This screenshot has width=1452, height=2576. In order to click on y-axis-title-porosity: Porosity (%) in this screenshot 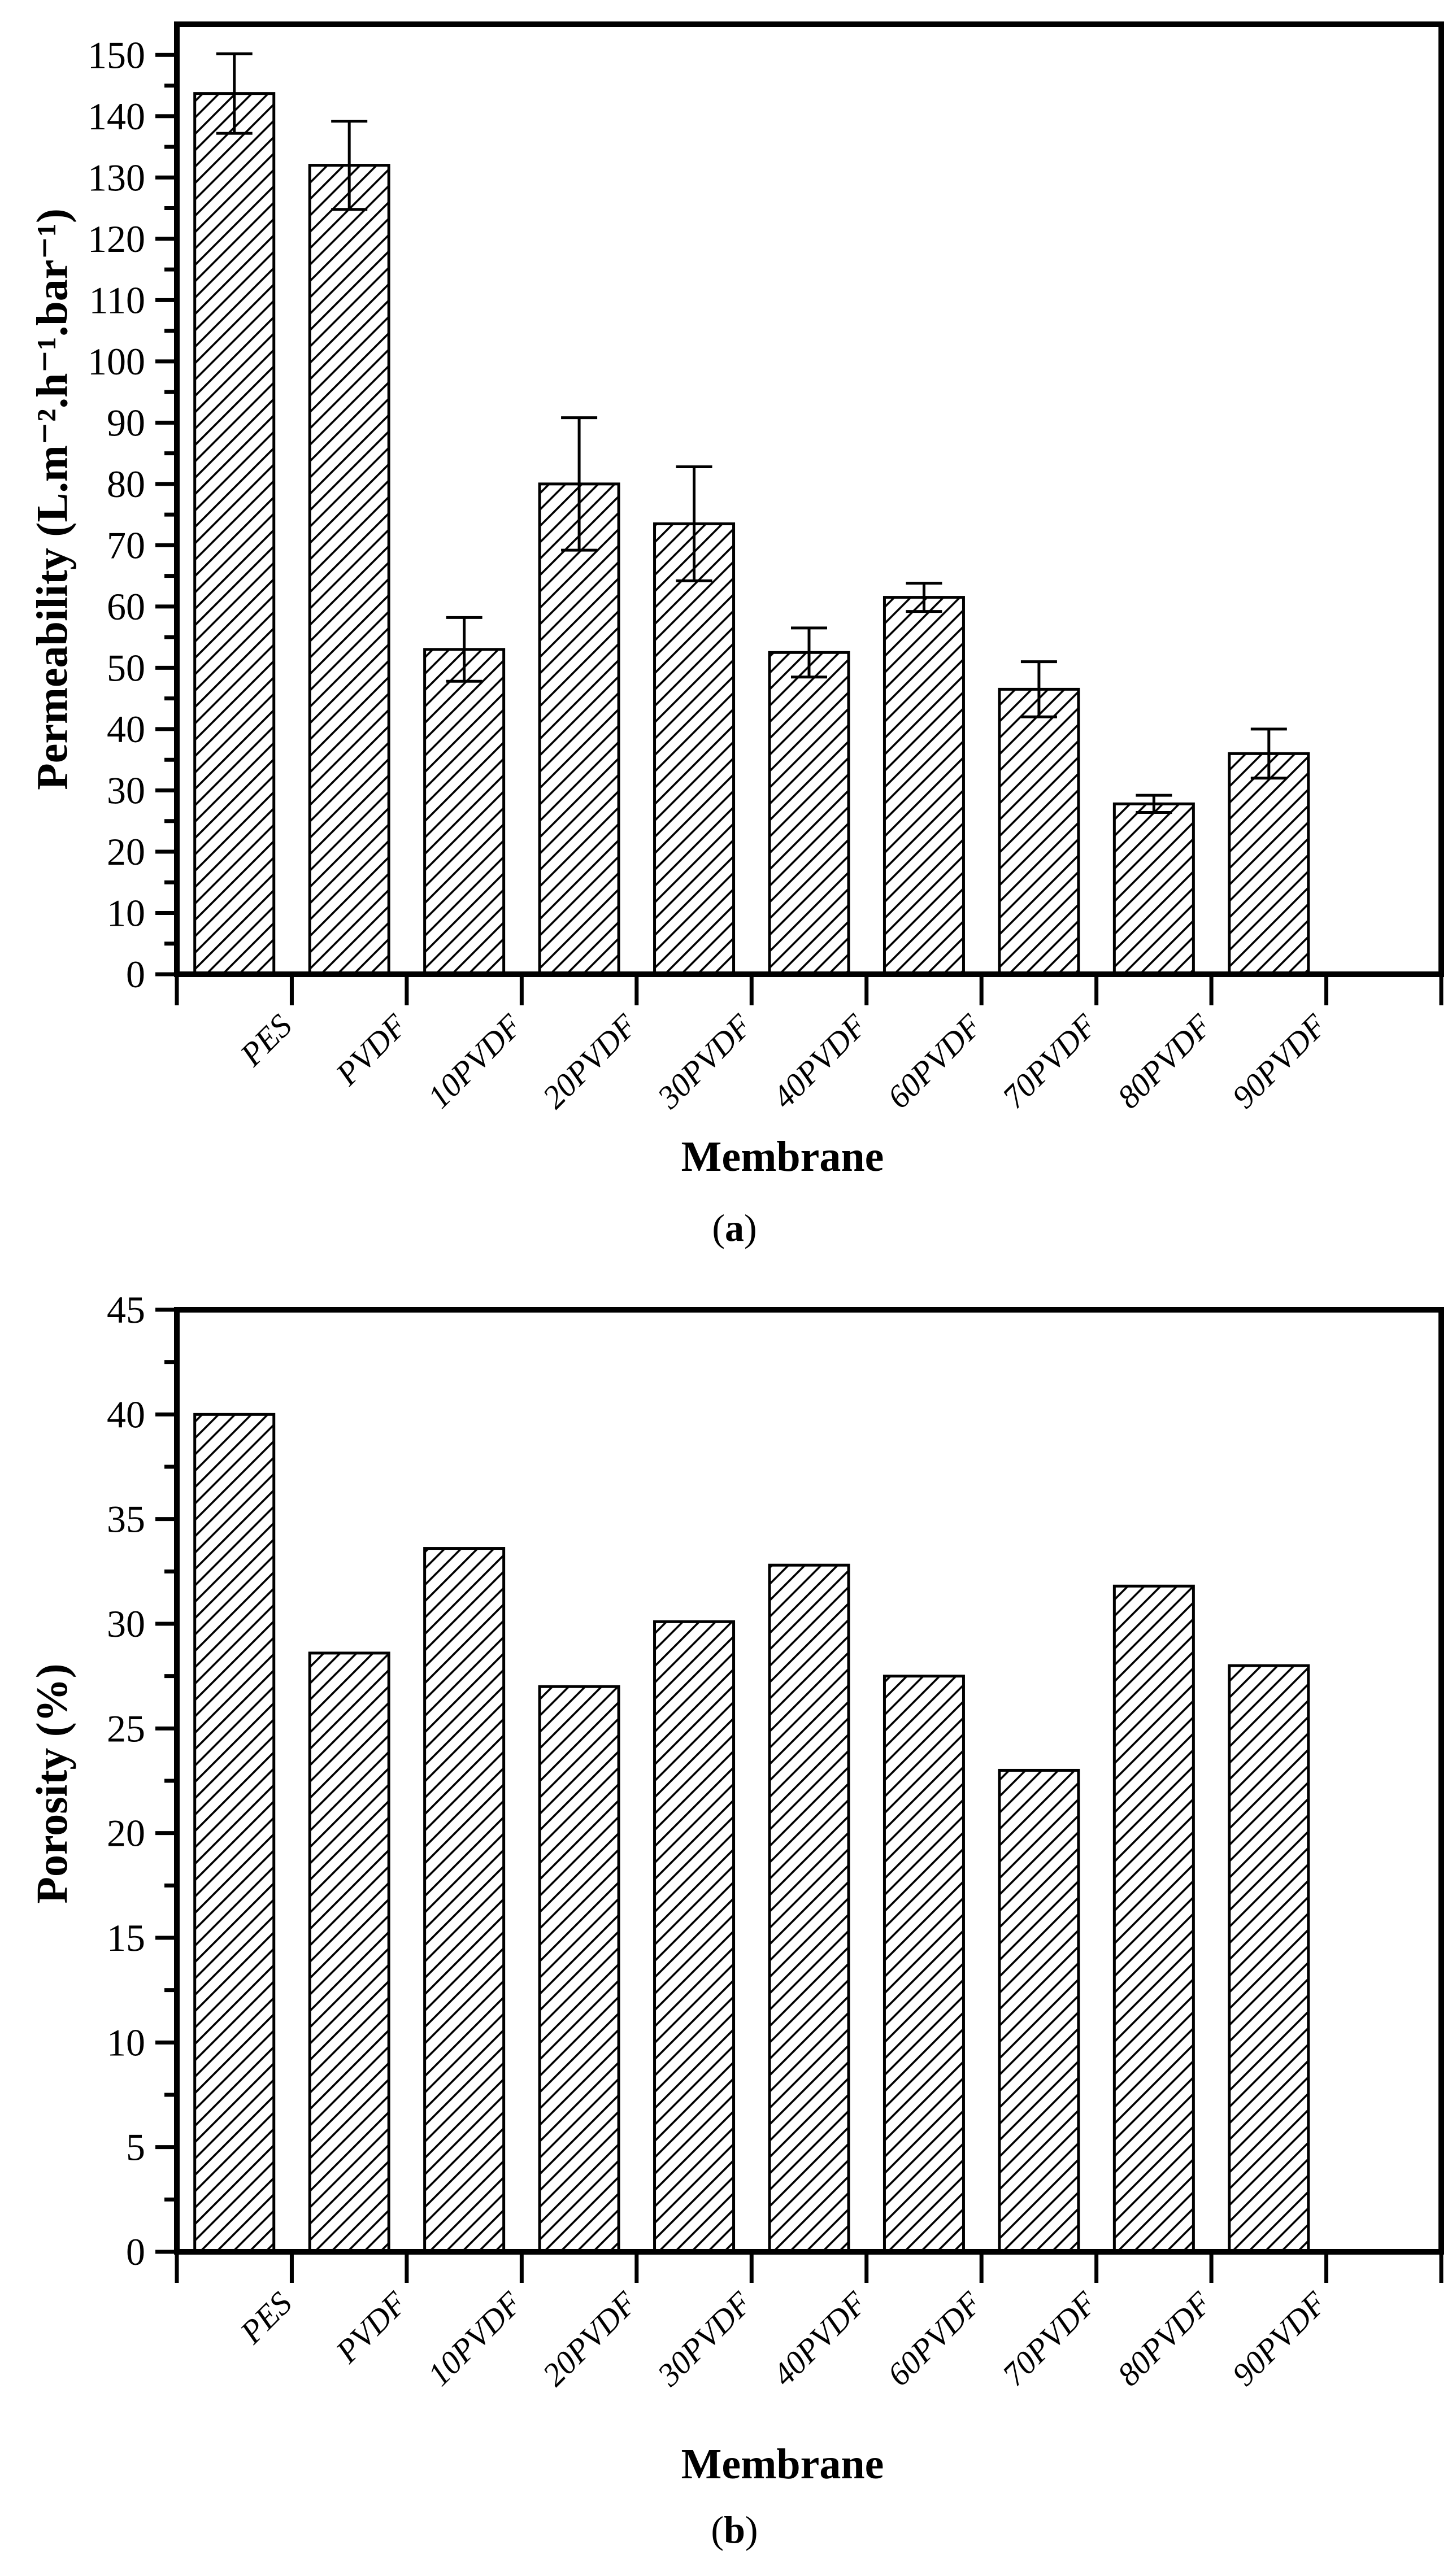, I will do `click(51, 1783)`.